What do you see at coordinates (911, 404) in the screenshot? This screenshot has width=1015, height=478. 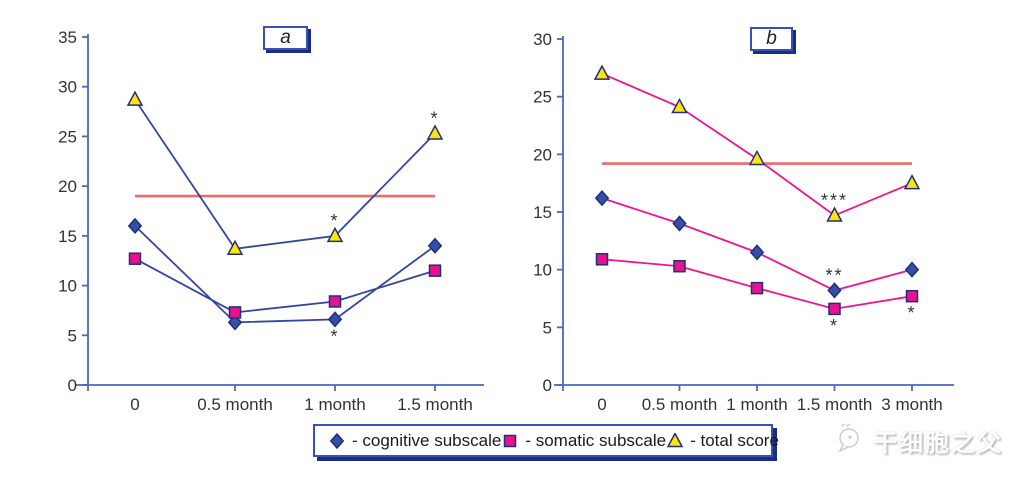 I see `x-category-label: 3 month` at bounding box center [911, 404].